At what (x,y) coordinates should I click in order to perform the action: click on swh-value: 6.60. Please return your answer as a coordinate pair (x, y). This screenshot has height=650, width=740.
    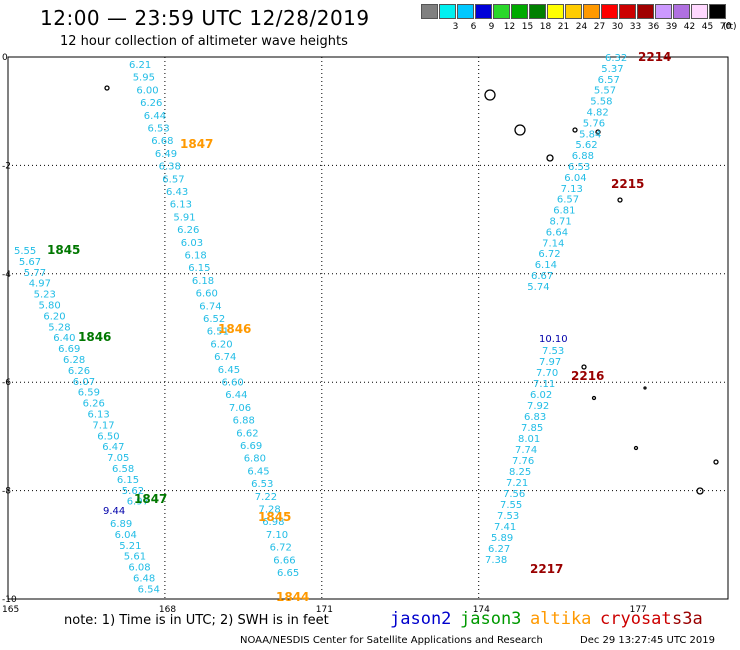
    Looking at the image, I should click on (233, 383).